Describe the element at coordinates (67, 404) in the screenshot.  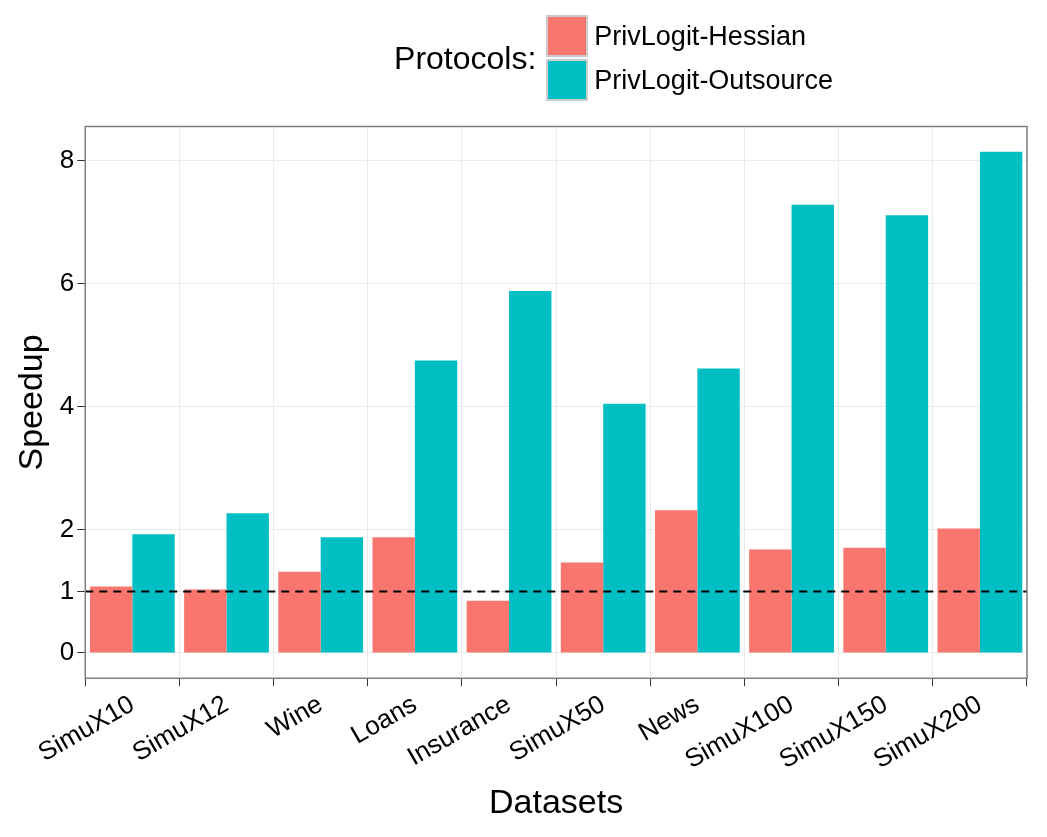
I see `y-tick-label: 4` at that location.